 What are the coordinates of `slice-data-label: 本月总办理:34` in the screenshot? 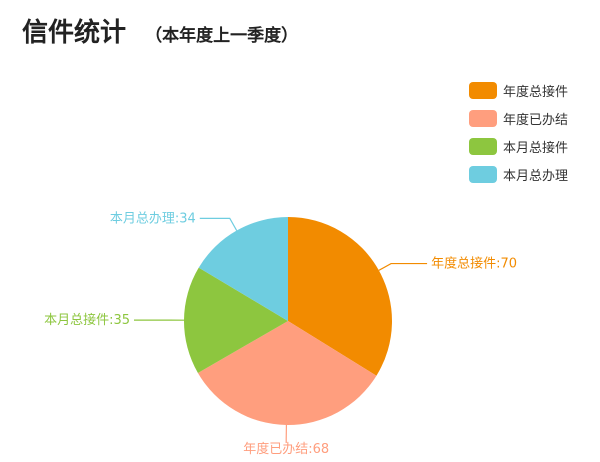 It's located at (153, 218).